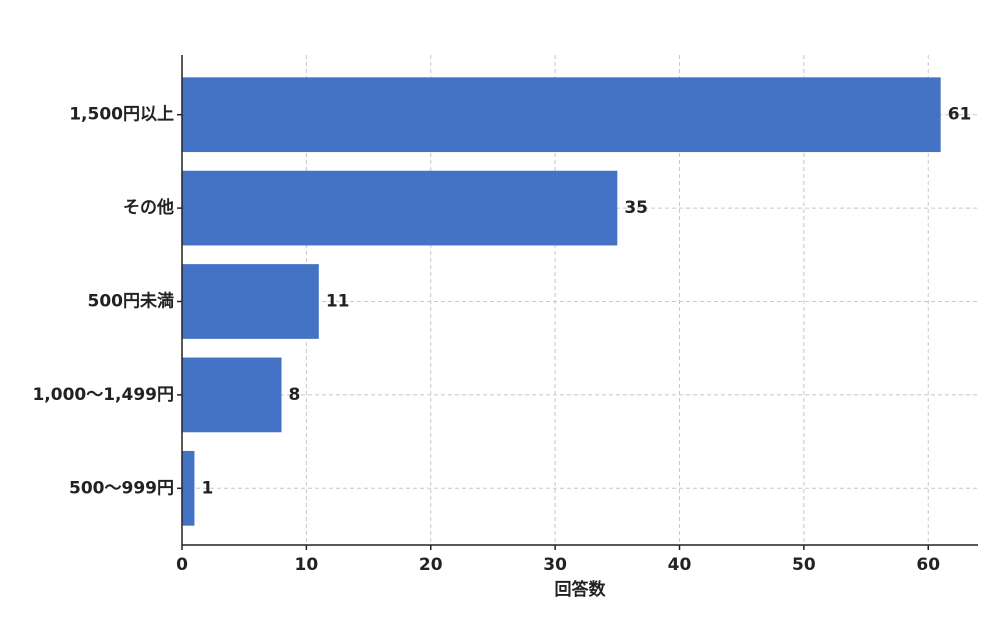 The image size is (1000, 625). I want to click on value-label: 35, so click(636, 208).